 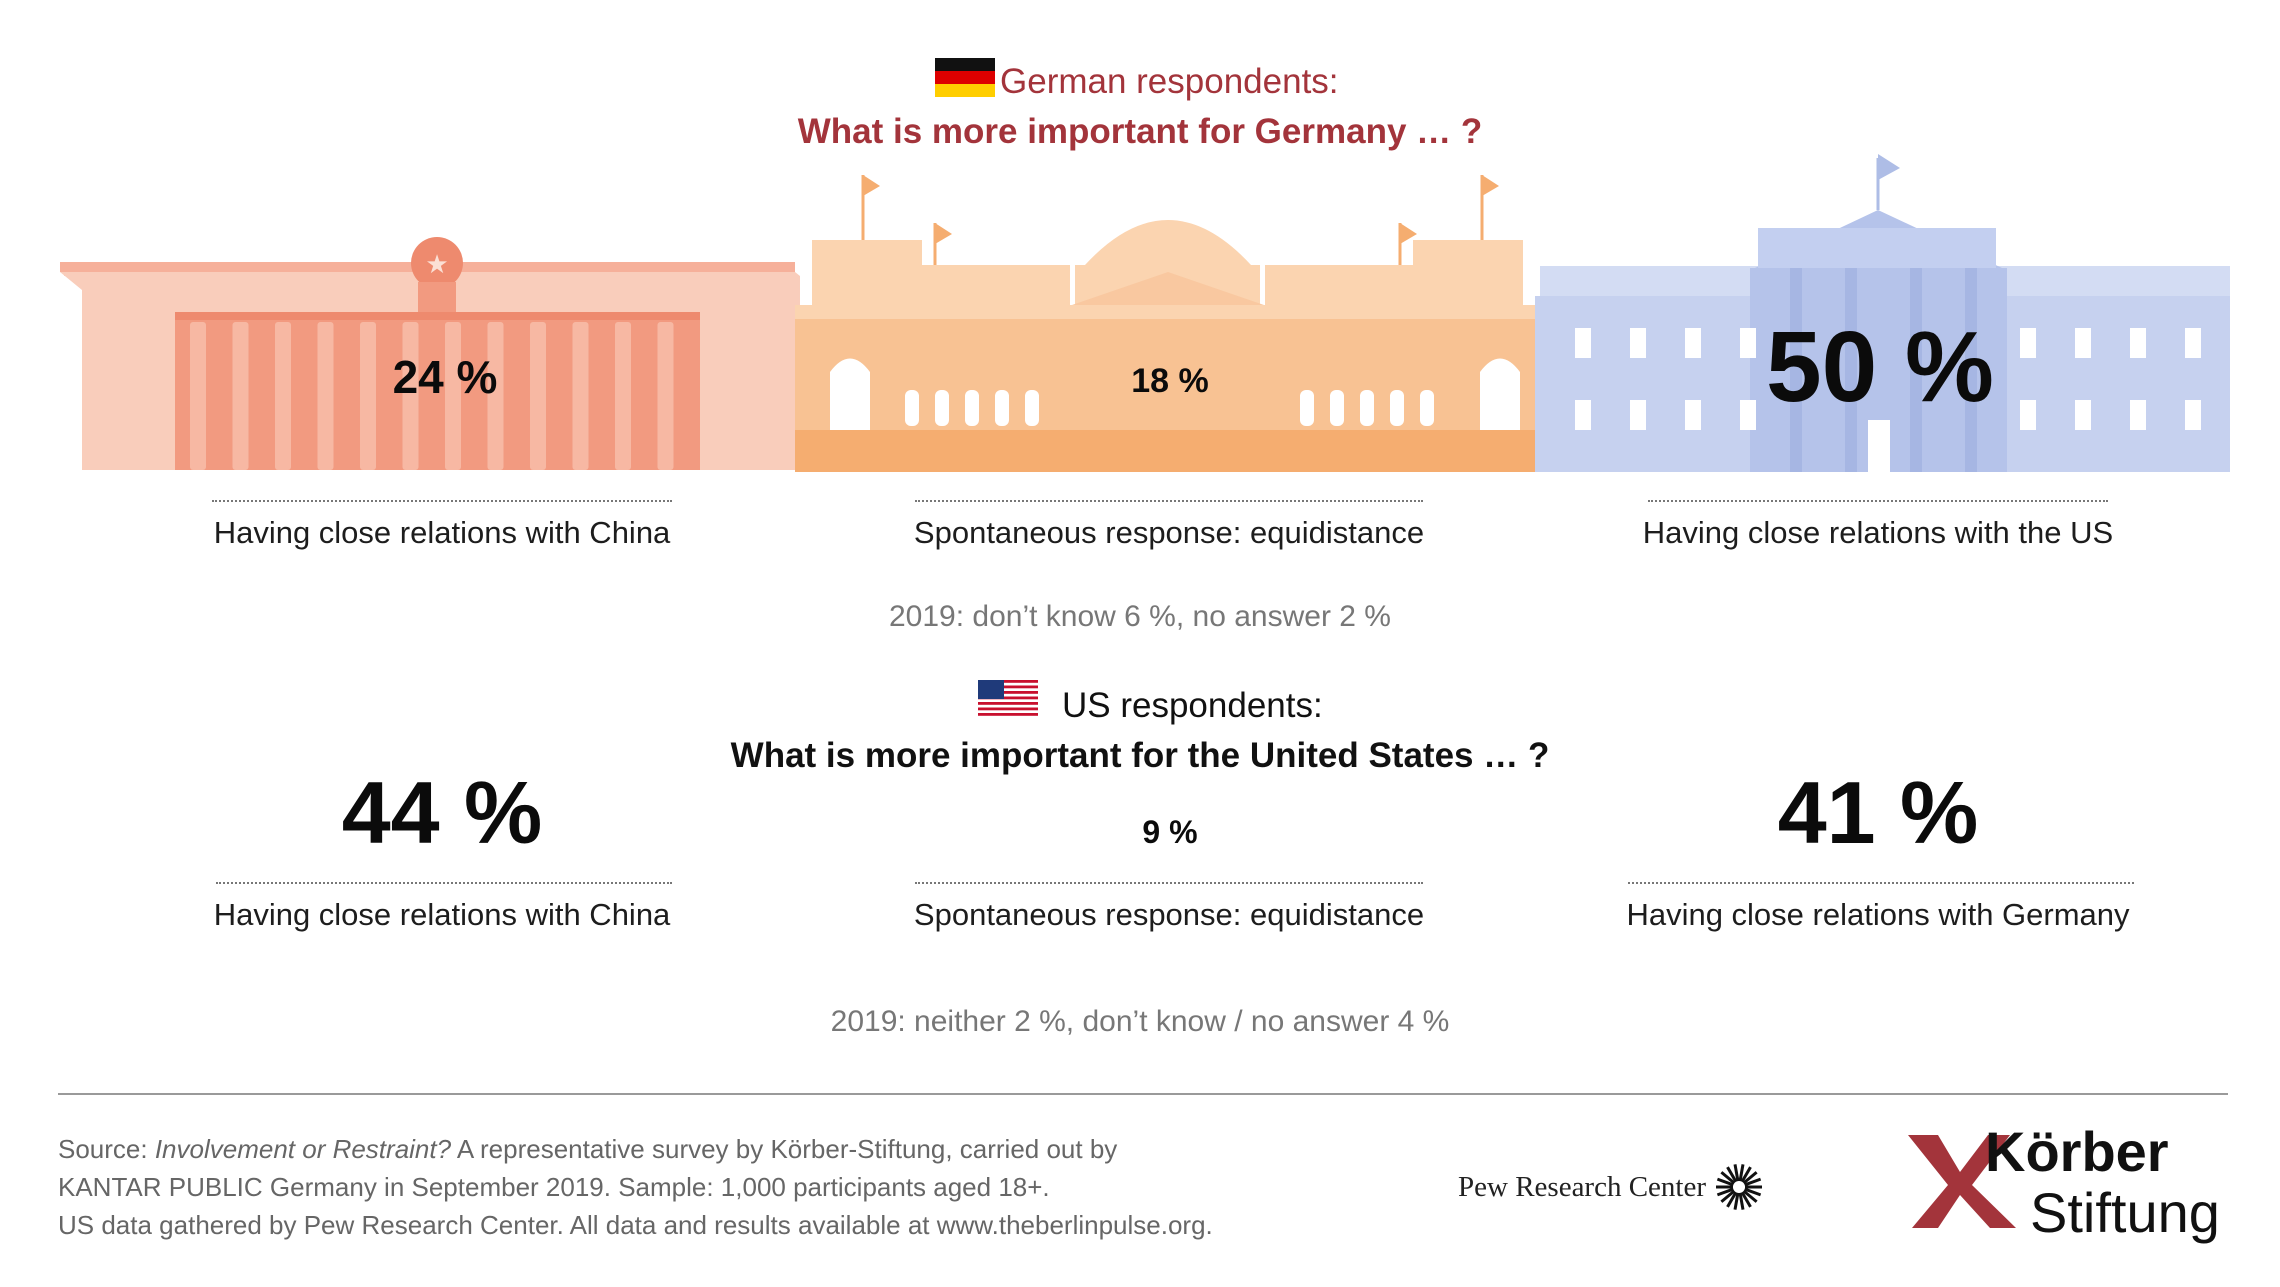 I want to click on us-flag-icon, so click(x=1008, y=699).